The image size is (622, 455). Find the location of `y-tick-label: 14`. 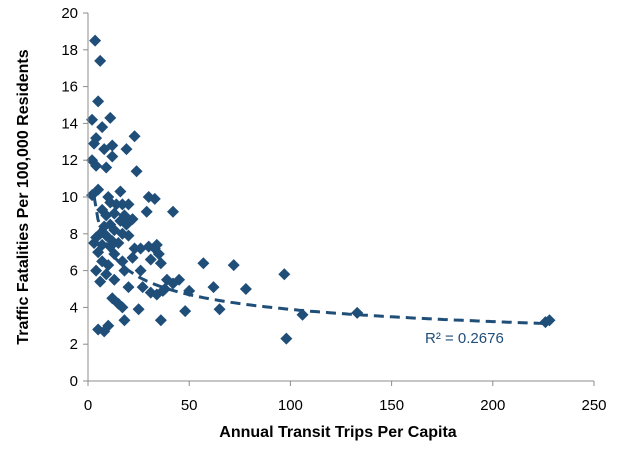

y-tick-label: 14 is located at coordinates (69, 123).